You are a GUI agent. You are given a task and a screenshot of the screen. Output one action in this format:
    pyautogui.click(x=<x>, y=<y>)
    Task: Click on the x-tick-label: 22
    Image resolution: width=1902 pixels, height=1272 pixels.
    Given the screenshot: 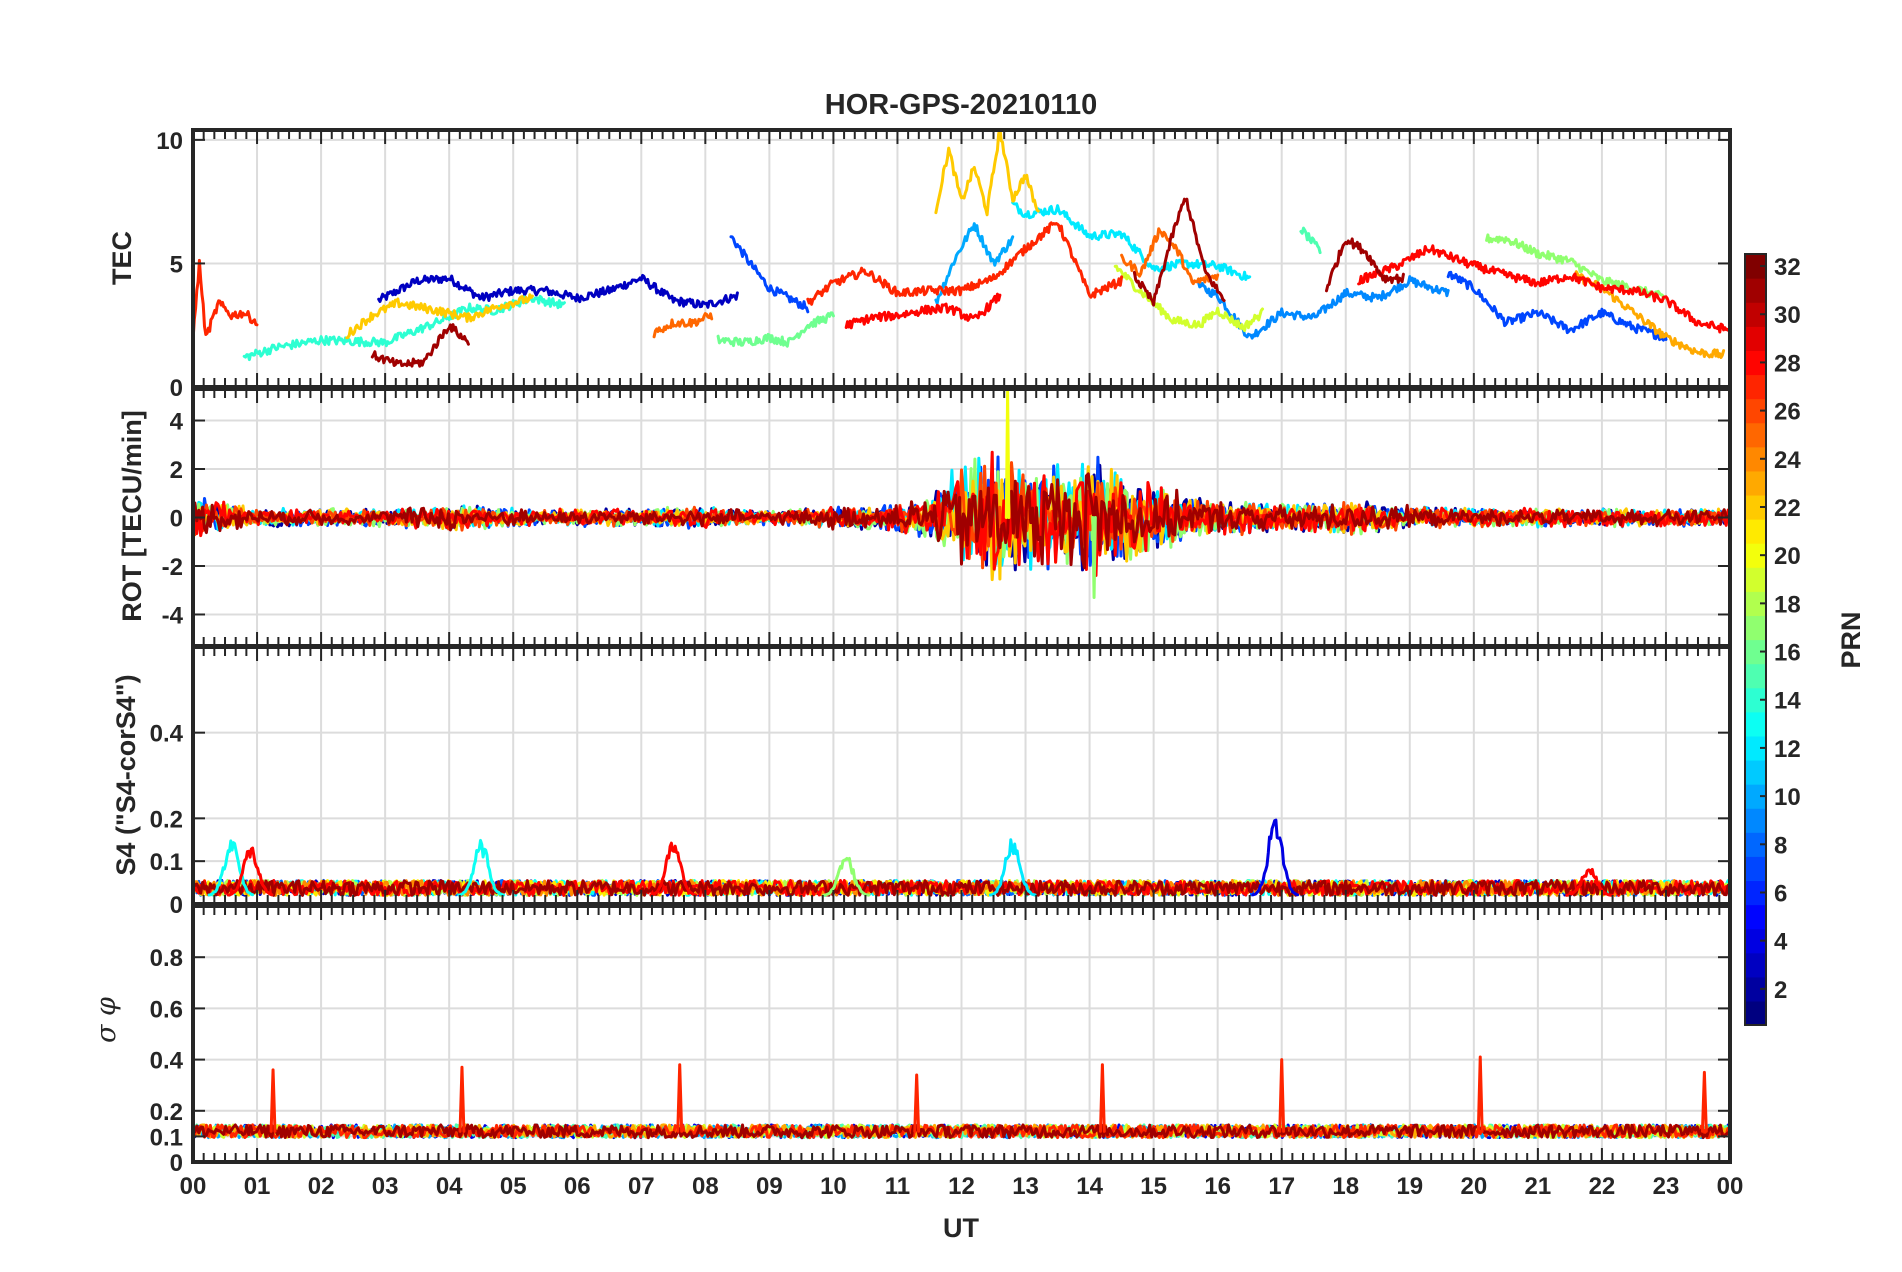 What is the action you would take?
    pyautogui.click(x=1602, y=1186)
    